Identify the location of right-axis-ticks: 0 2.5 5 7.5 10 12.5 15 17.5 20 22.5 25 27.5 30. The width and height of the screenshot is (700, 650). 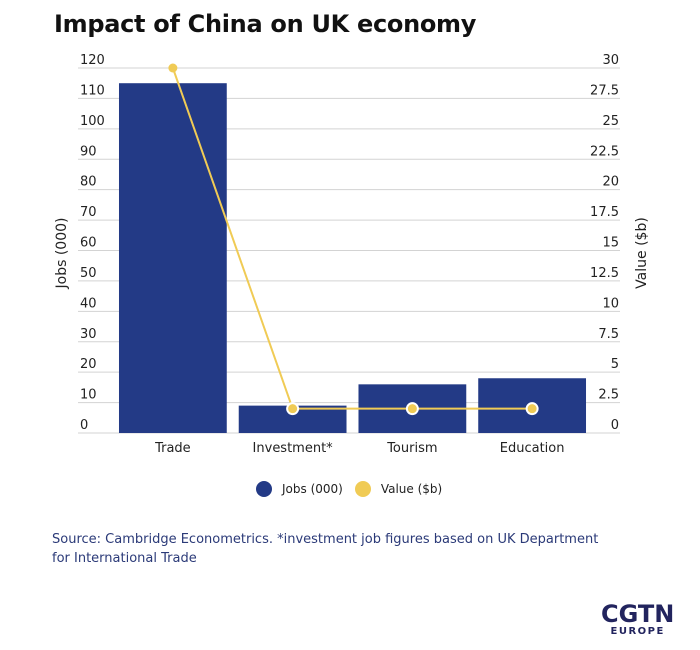
(604, 243).